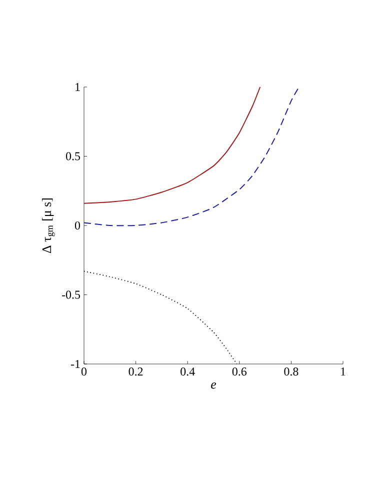 This screenshot has width=374, height=484. I want to click on y-tick-label: 0, so click(77, 225).